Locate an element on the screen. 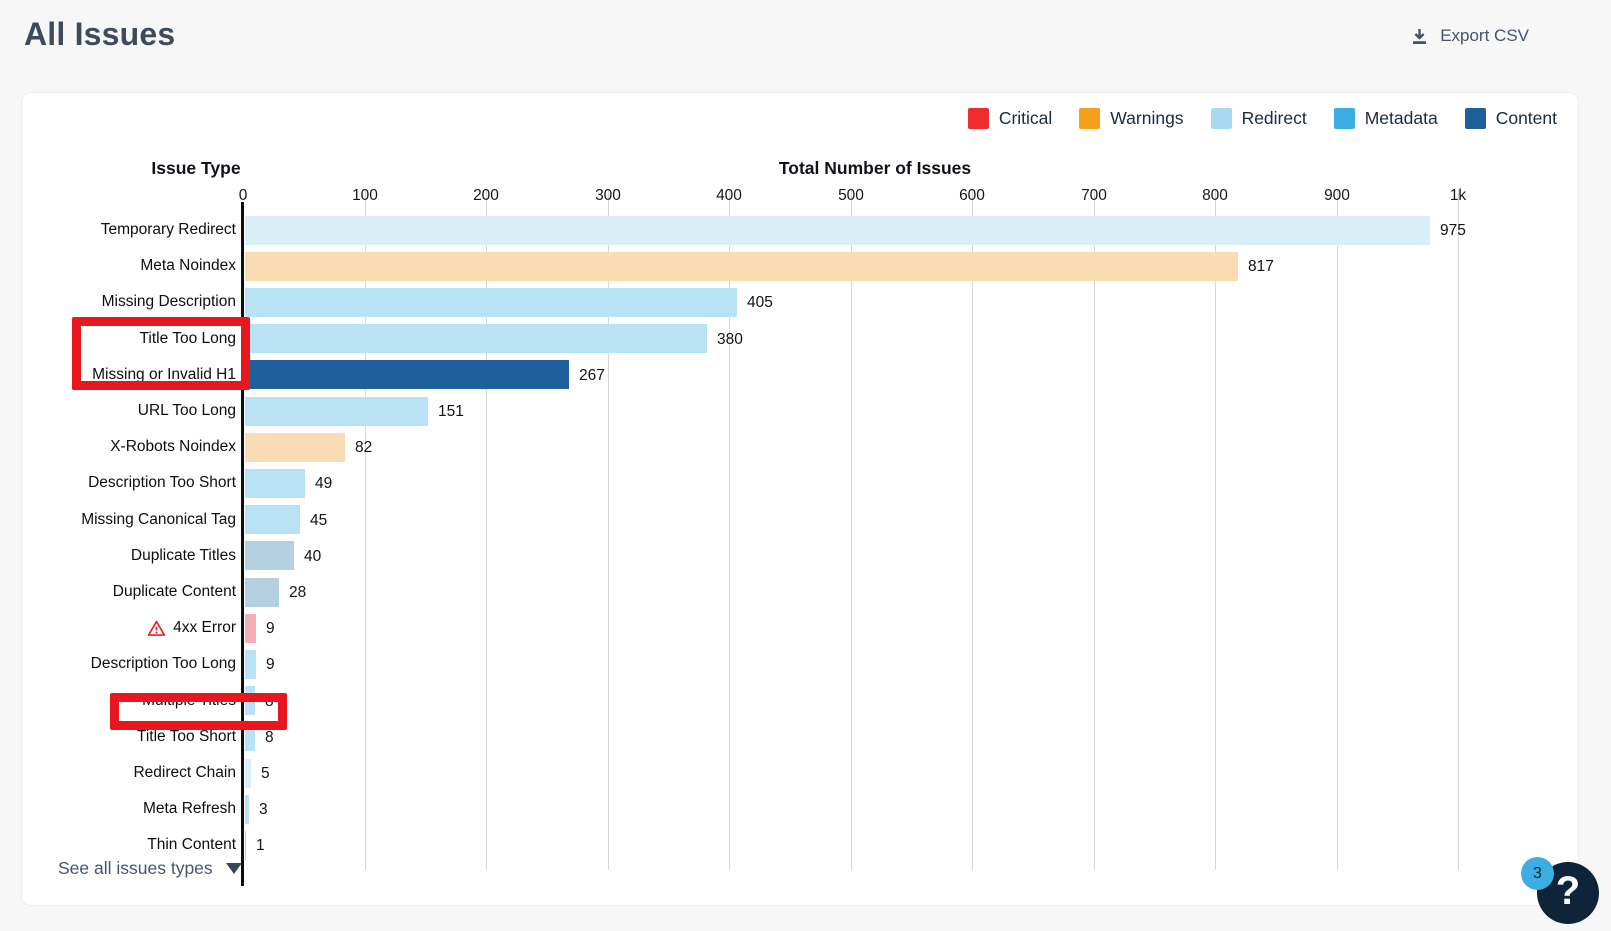 This screenshot has height=931, width=1611. row-label: Description Too Long is located at coordinates (133, 664).